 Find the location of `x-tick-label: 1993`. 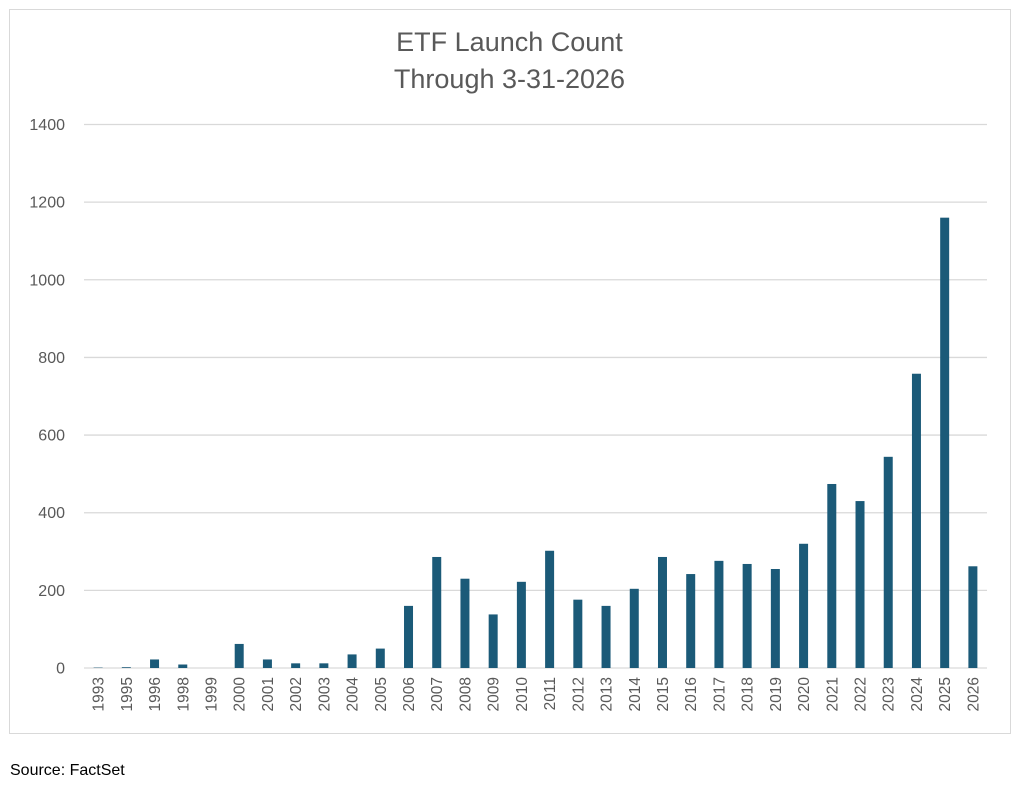

x-tick-label: 1993 is located at coordinates (99, 694).